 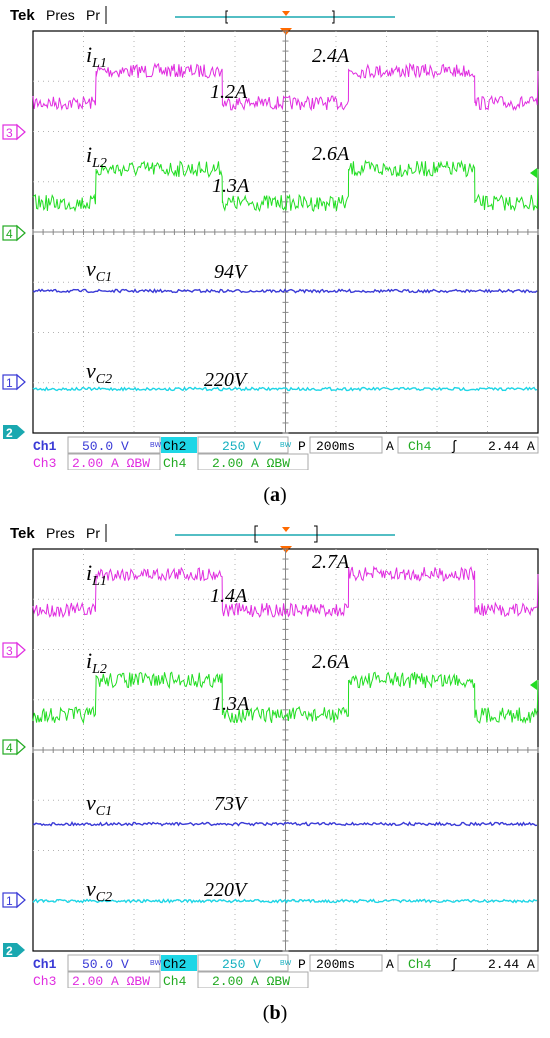 What do you see at coordinates (331, 562) in the screenshot?
I see `iL1-high-value: 2.7A` at bounding box center [331, 562].